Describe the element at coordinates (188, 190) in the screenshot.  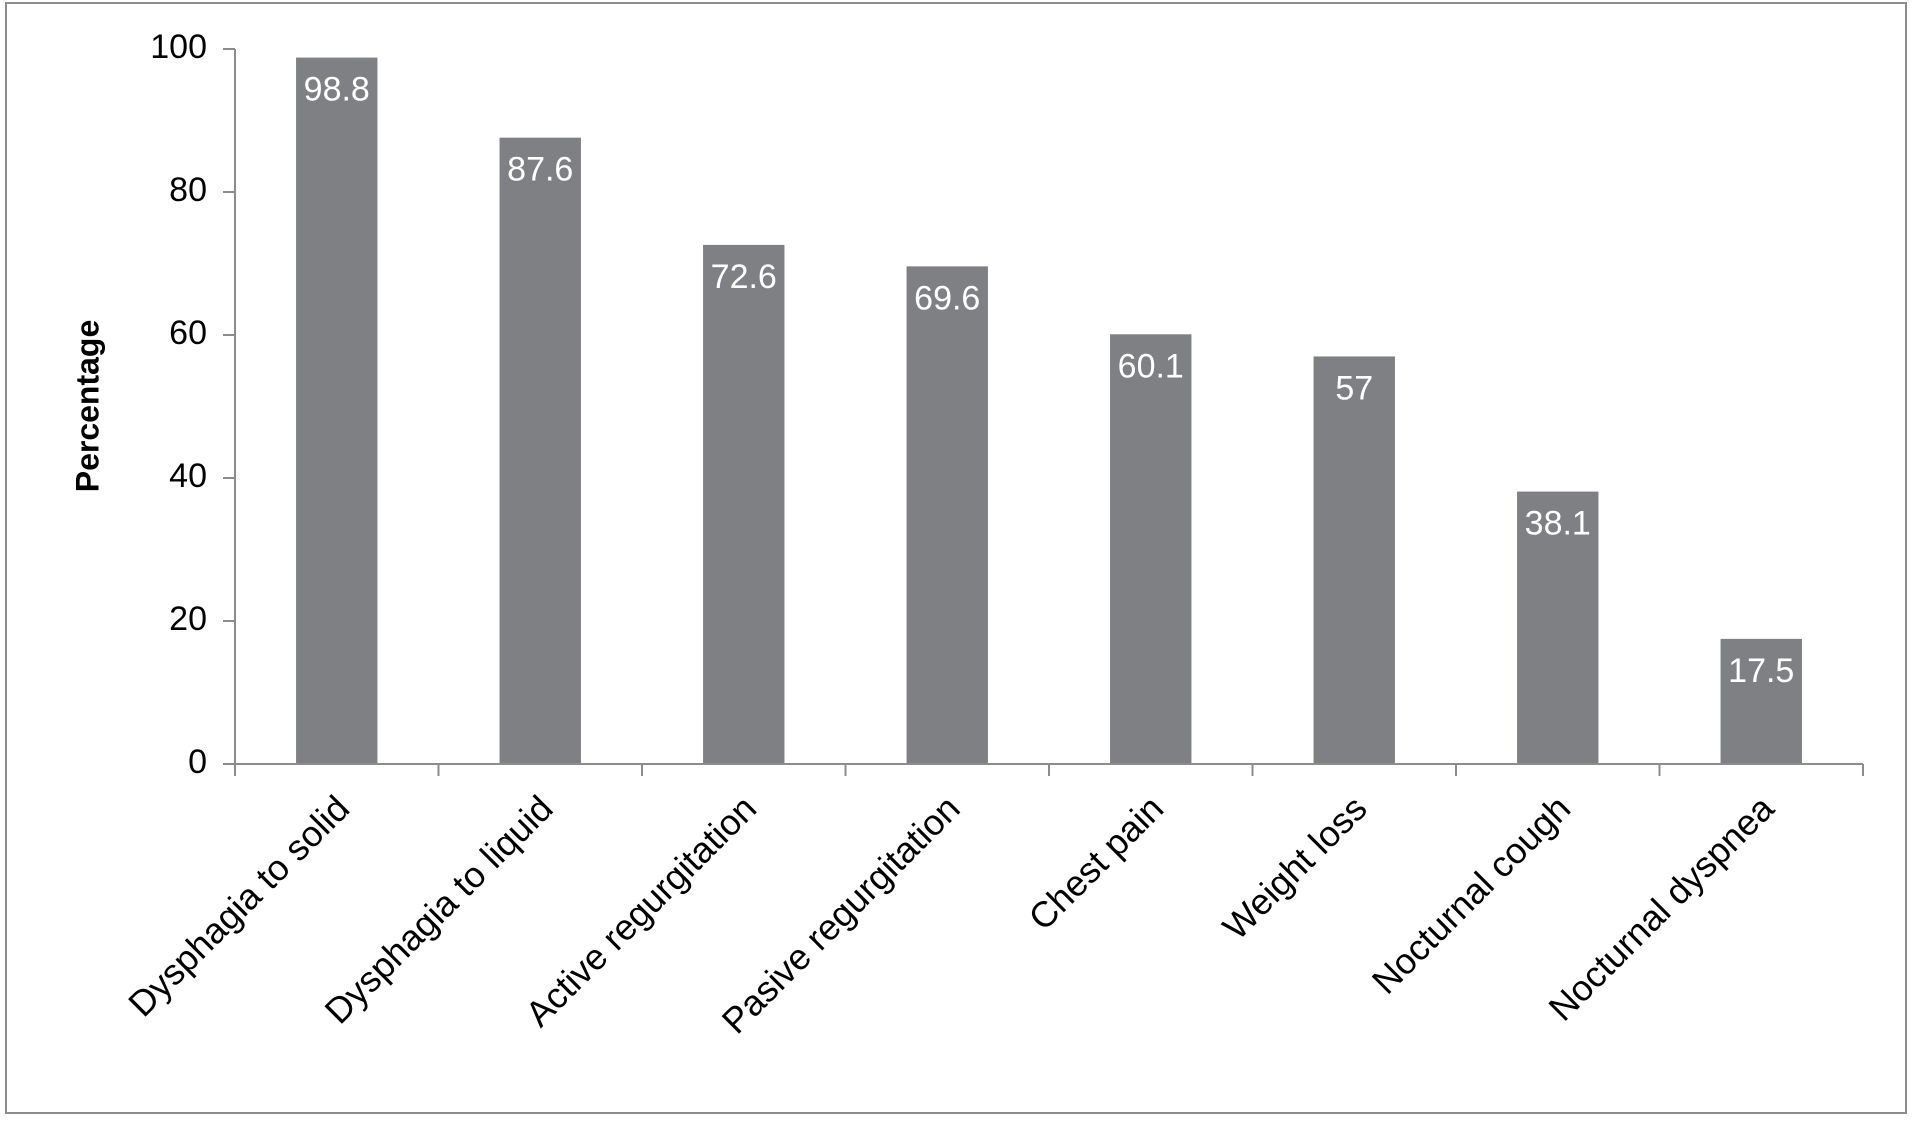
I see `y-tick-label: 80` at that location.